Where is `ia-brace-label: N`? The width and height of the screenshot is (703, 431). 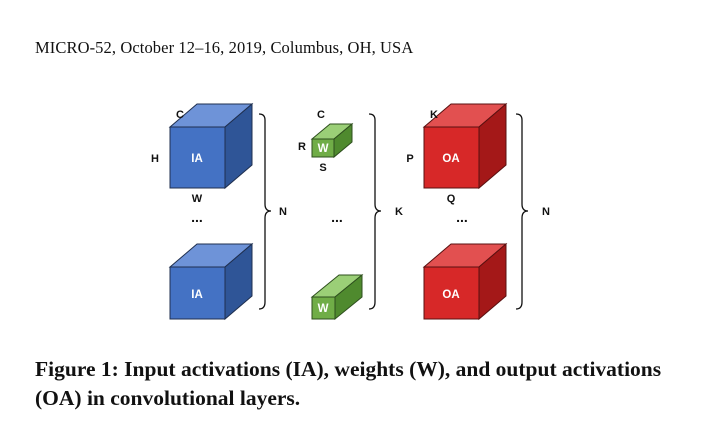 ia-brace-label: N is located at coordinates (283, 212).